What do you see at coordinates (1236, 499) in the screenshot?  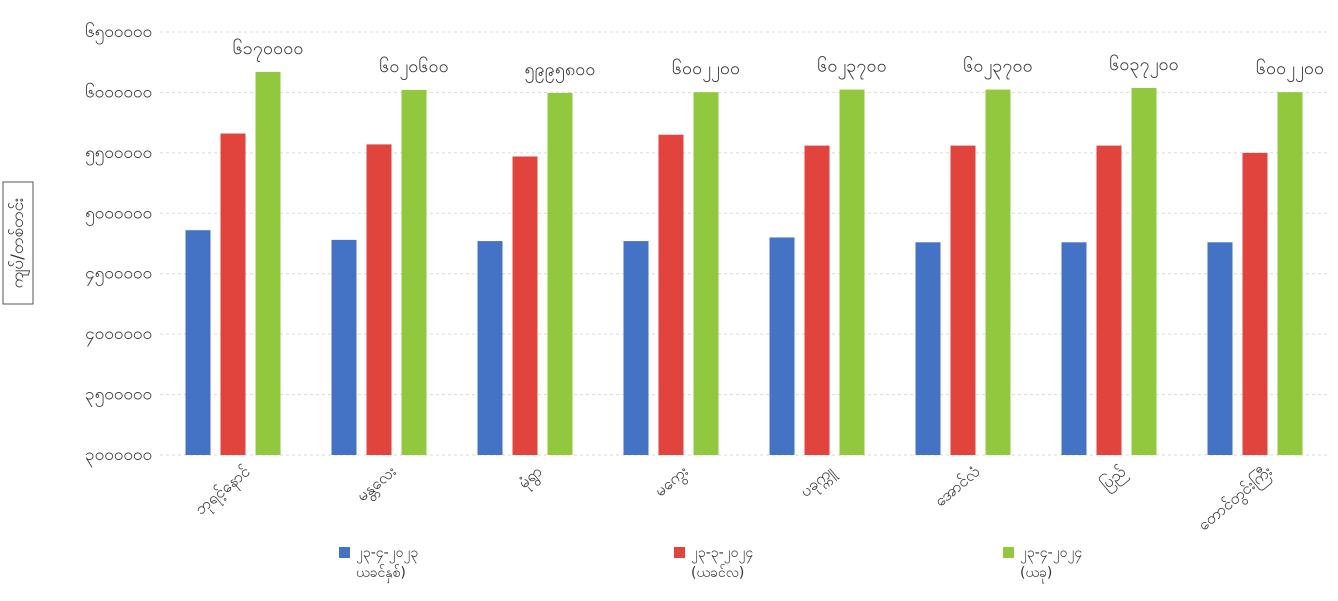 I see `category-label: တောင်တွင်းကြီး` at bounding box center [1236, 499].